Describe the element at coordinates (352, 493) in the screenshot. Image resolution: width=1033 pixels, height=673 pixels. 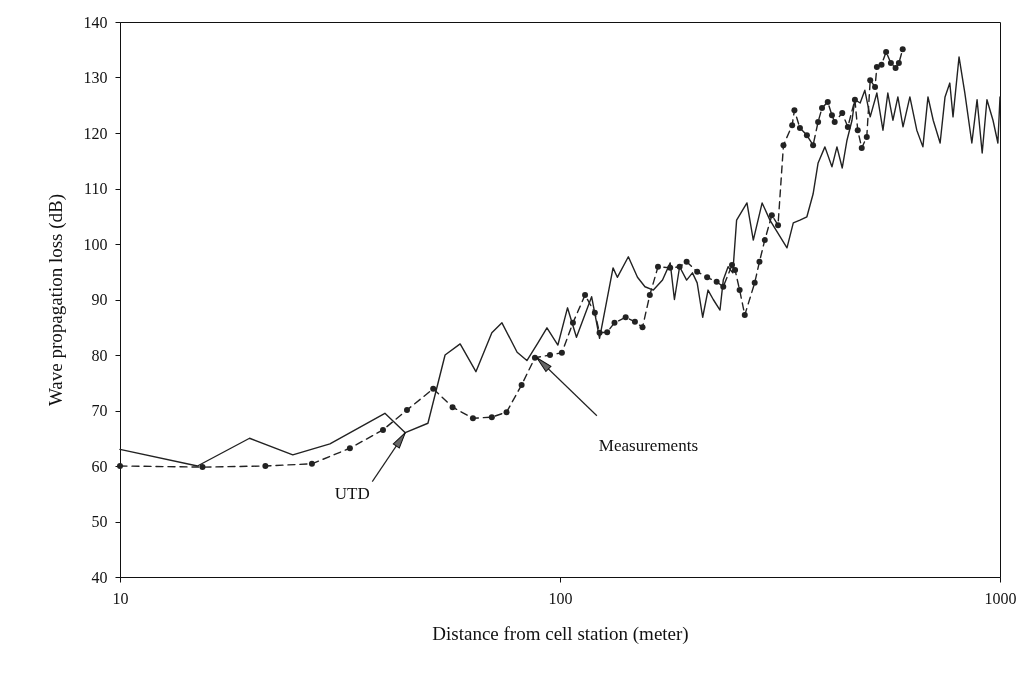
I see `annotation: UTD` at that location.